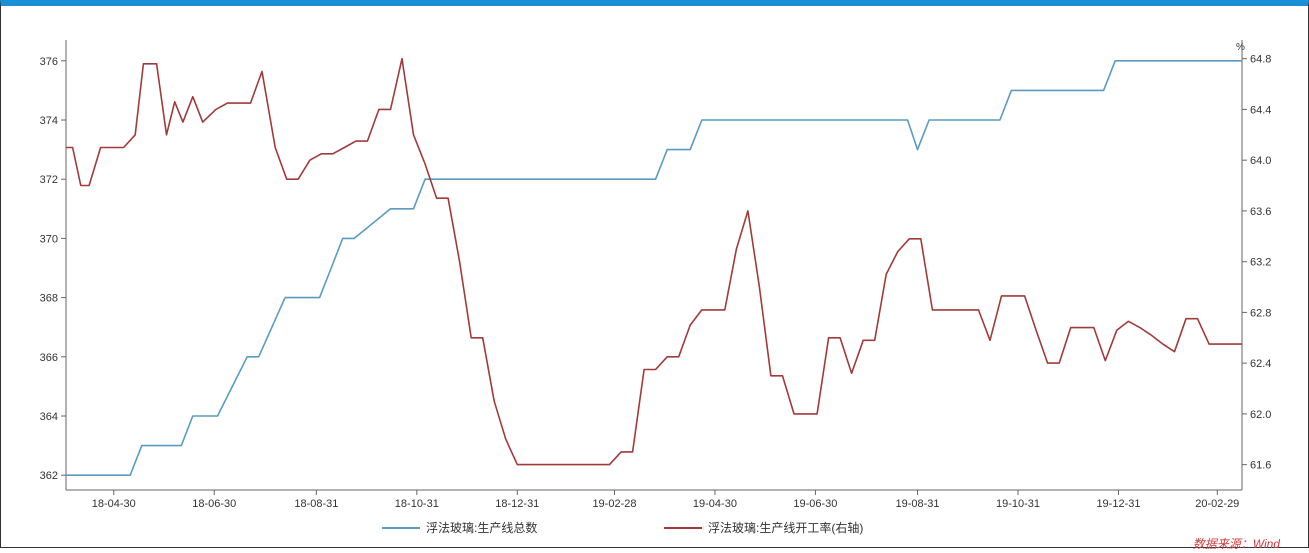  What do you see at coordinates (1260, 60) in the screenshot?
I see `right-tick-label: 64.8` at bounding box center [1260, 60].